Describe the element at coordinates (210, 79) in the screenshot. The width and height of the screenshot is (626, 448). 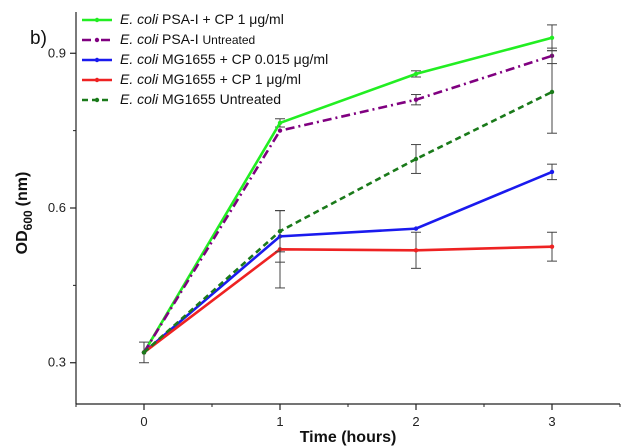
I see `legend-label: E. coli MG1655 + CP 1 μg/ml` at that location.